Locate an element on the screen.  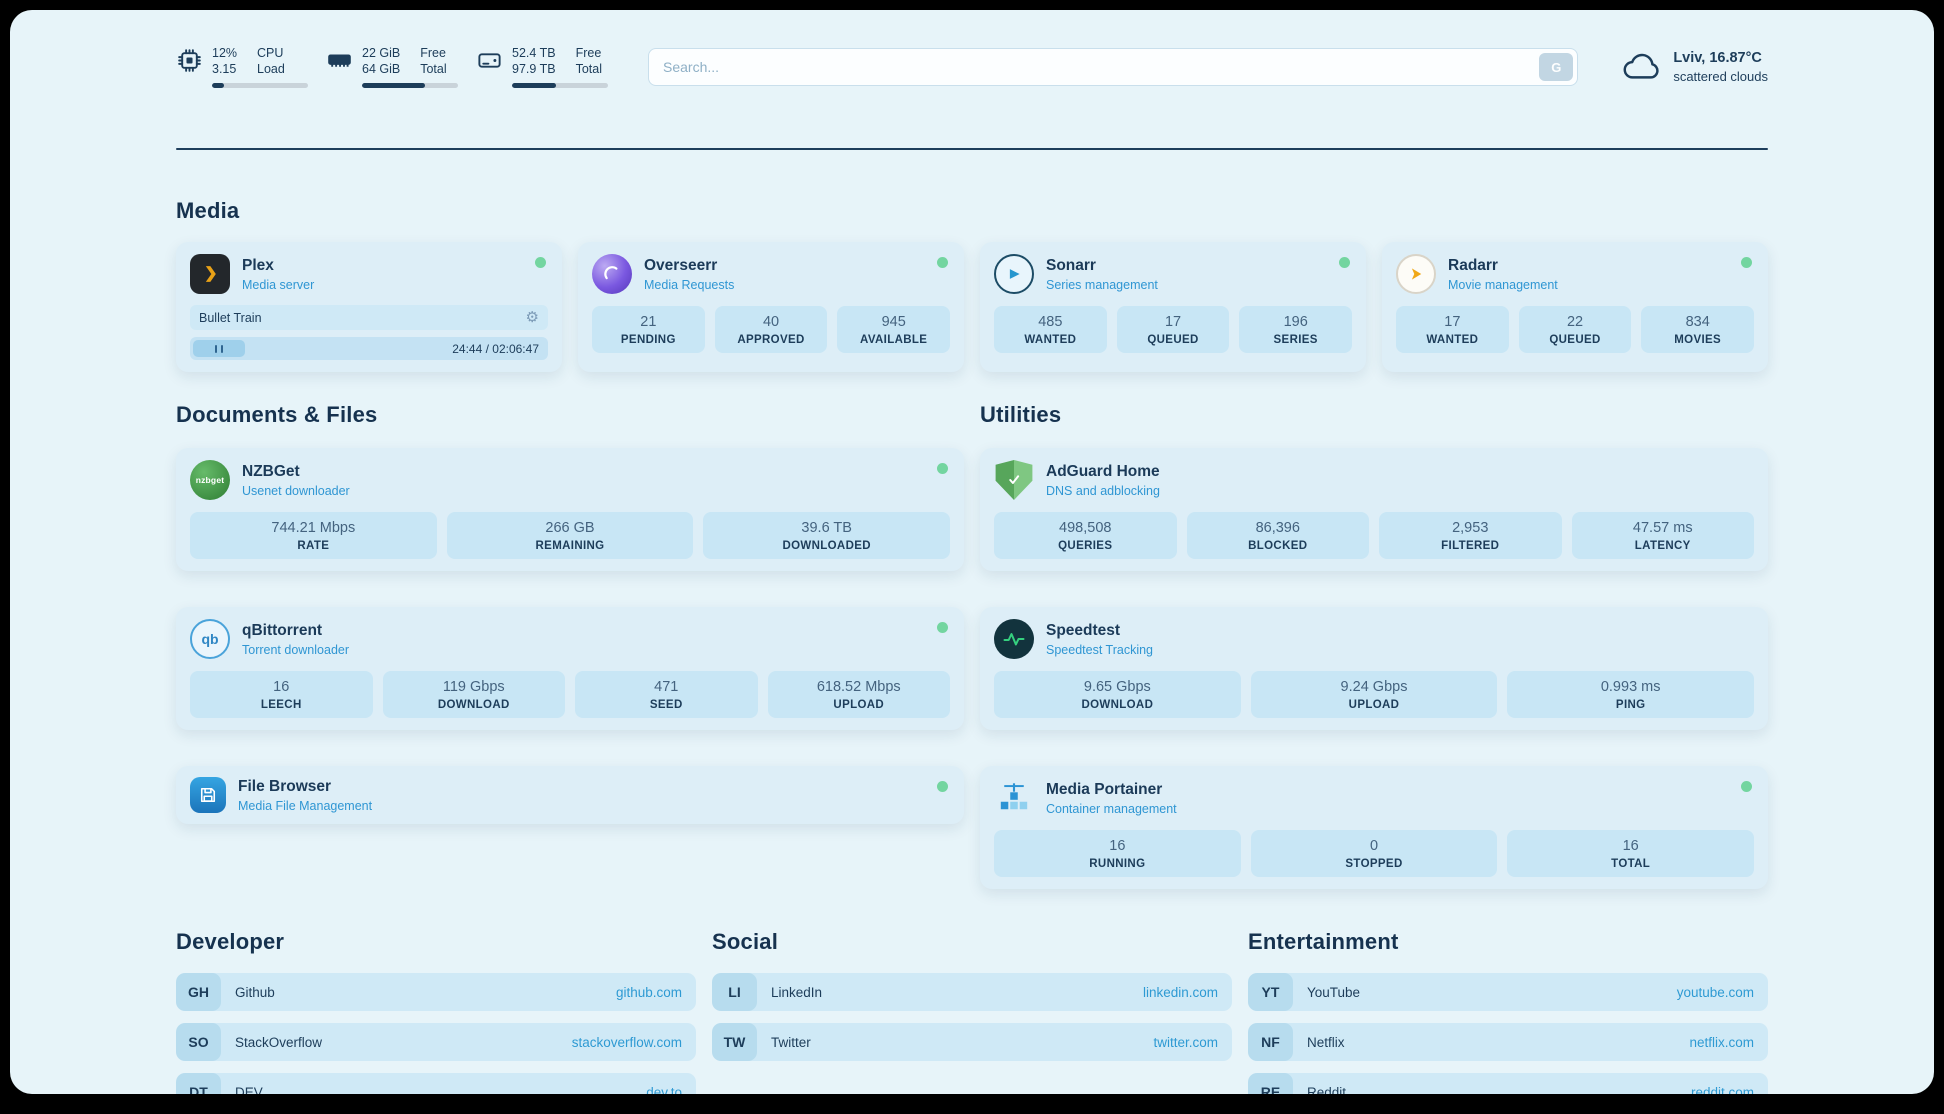
stat-box: 0 STOPPED is located at coordinates (1374, 853).